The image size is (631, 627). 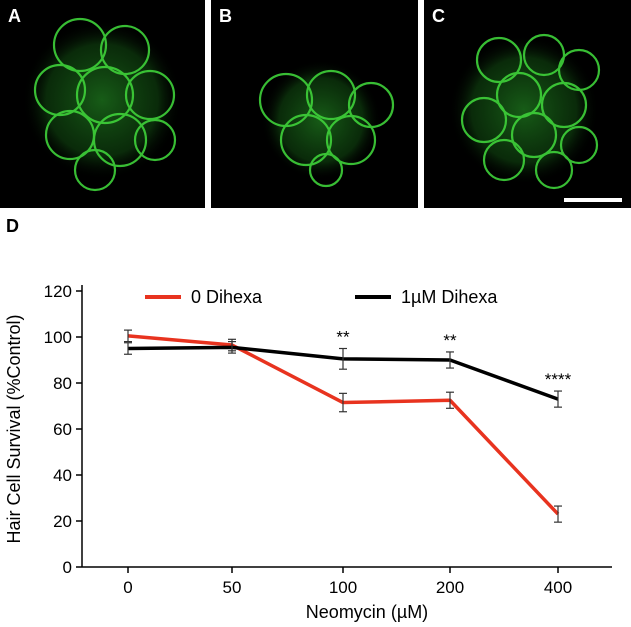 I want to click on y-axis-label: Hair Cell Survival (%Control), so click(x=14, y=428).